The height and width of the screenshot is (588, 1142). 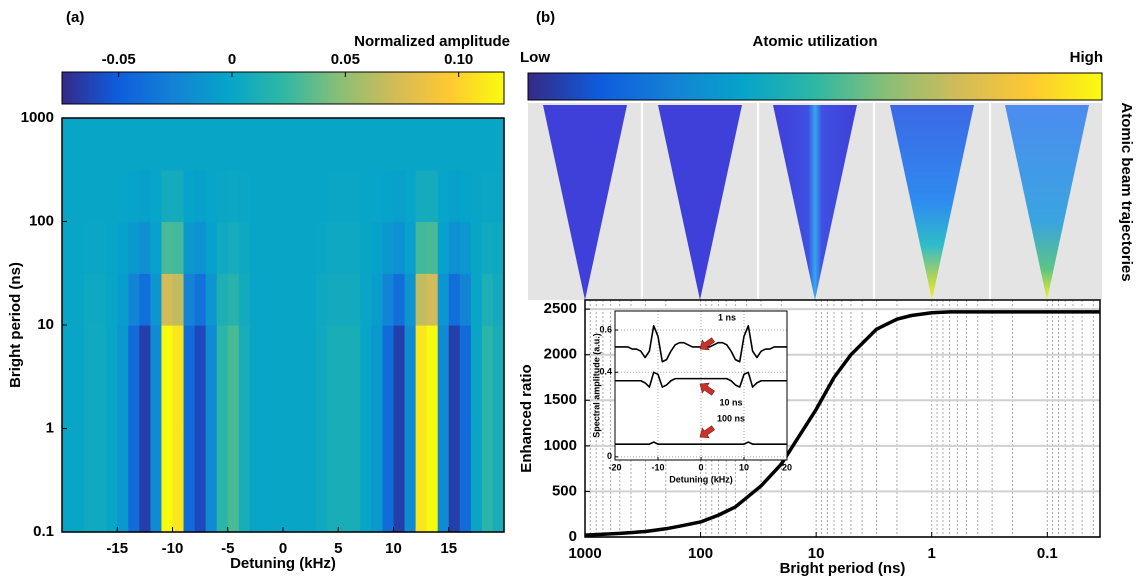 What do you see at coordinates (560, 399) in the screenshot?
I see `y-tick-label: 1500` at bounding box center [560, 399].